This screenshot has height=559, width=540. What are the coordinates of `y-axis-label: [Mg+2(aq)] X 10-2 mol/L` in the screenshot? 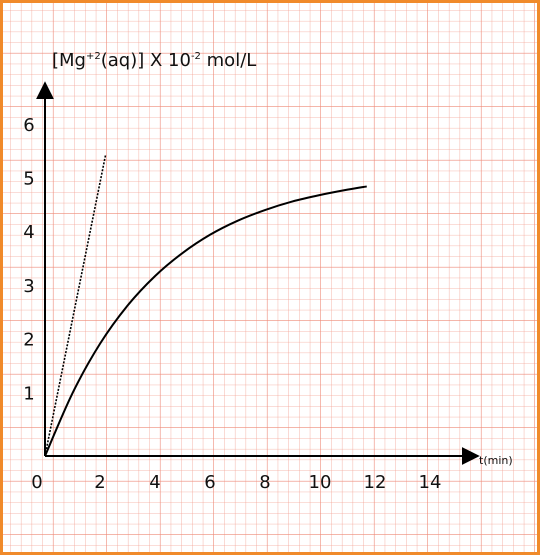 It's located at (154, 60).